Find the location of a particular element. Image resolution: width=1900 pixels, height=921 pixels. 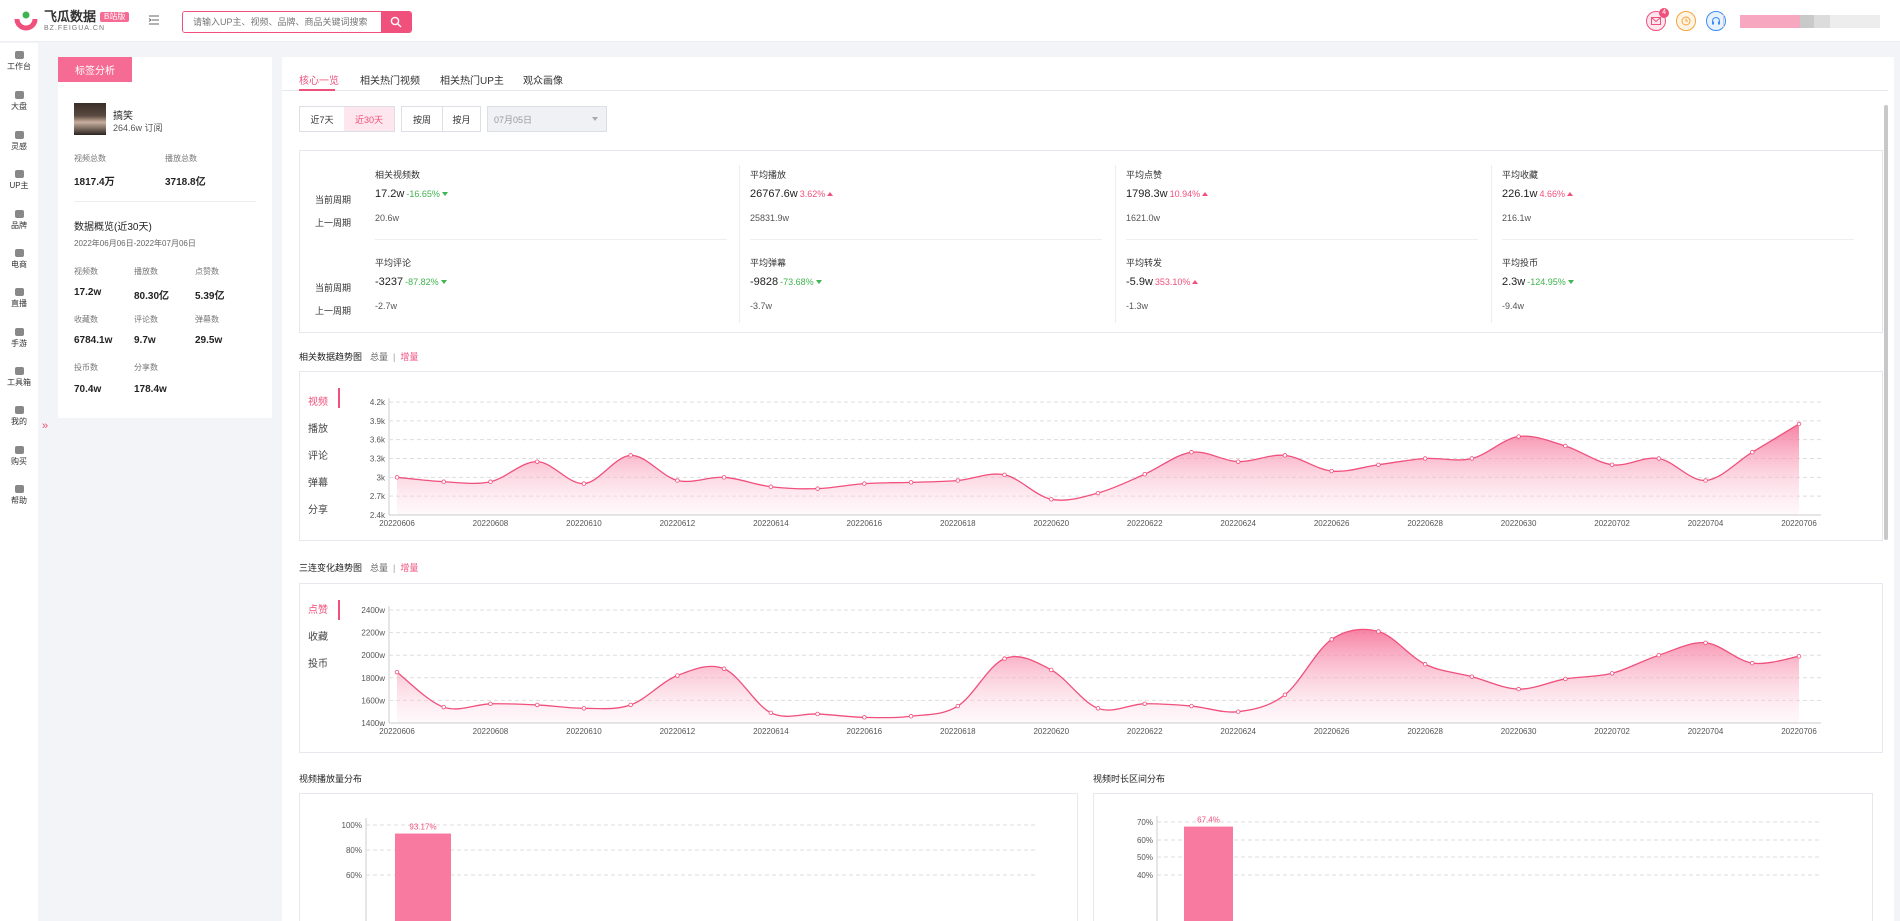

nav-label: 工作台 is located at coordinates (19, 66).